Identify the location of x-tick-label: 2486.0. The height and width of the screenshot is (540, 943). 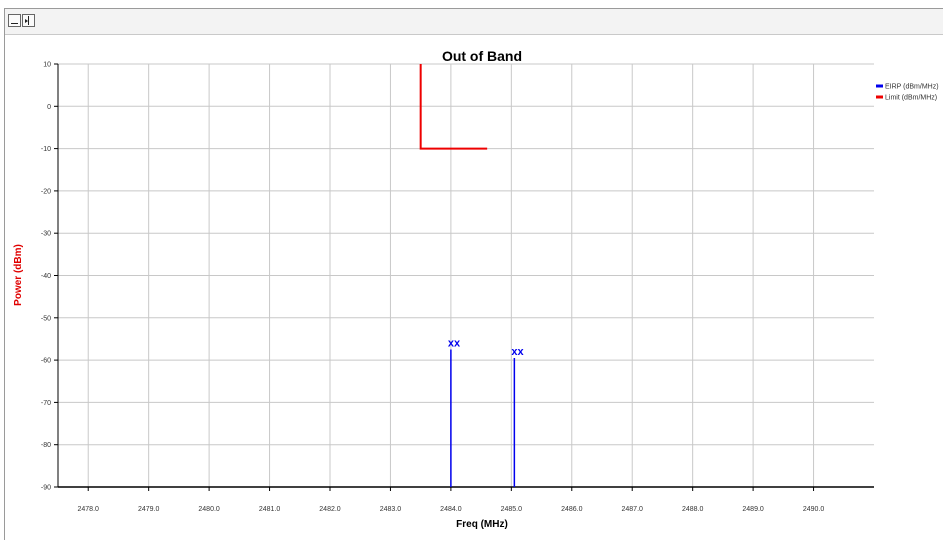
(572, 509).